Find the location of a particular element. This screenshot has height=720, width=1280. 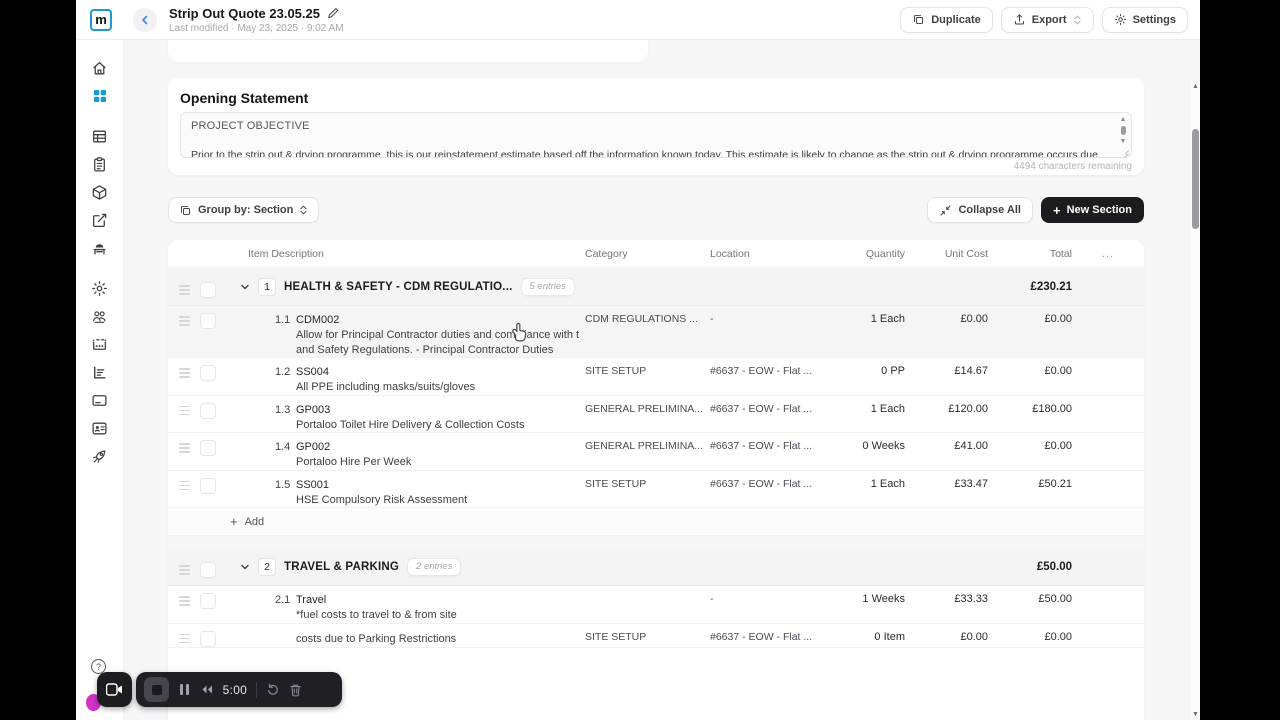

textarea-scrollbar: ▲ ▼ is located at coordinates (1123, 135).